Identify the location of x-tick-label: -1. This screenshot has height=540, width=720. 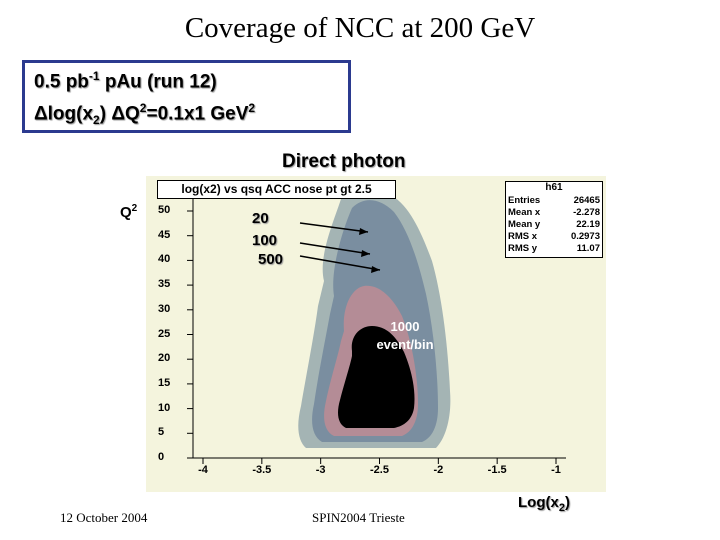
(556, 470).